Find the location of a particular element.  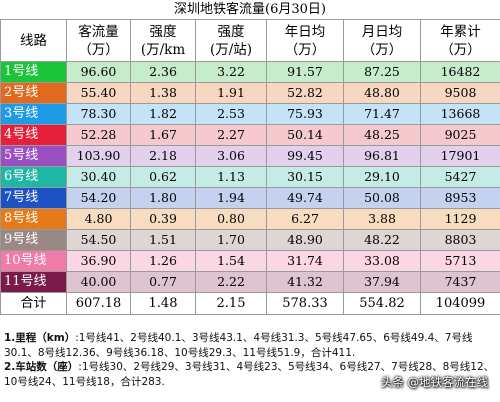

column-header: 客流量 （万） is located at coordinates (98, 40).